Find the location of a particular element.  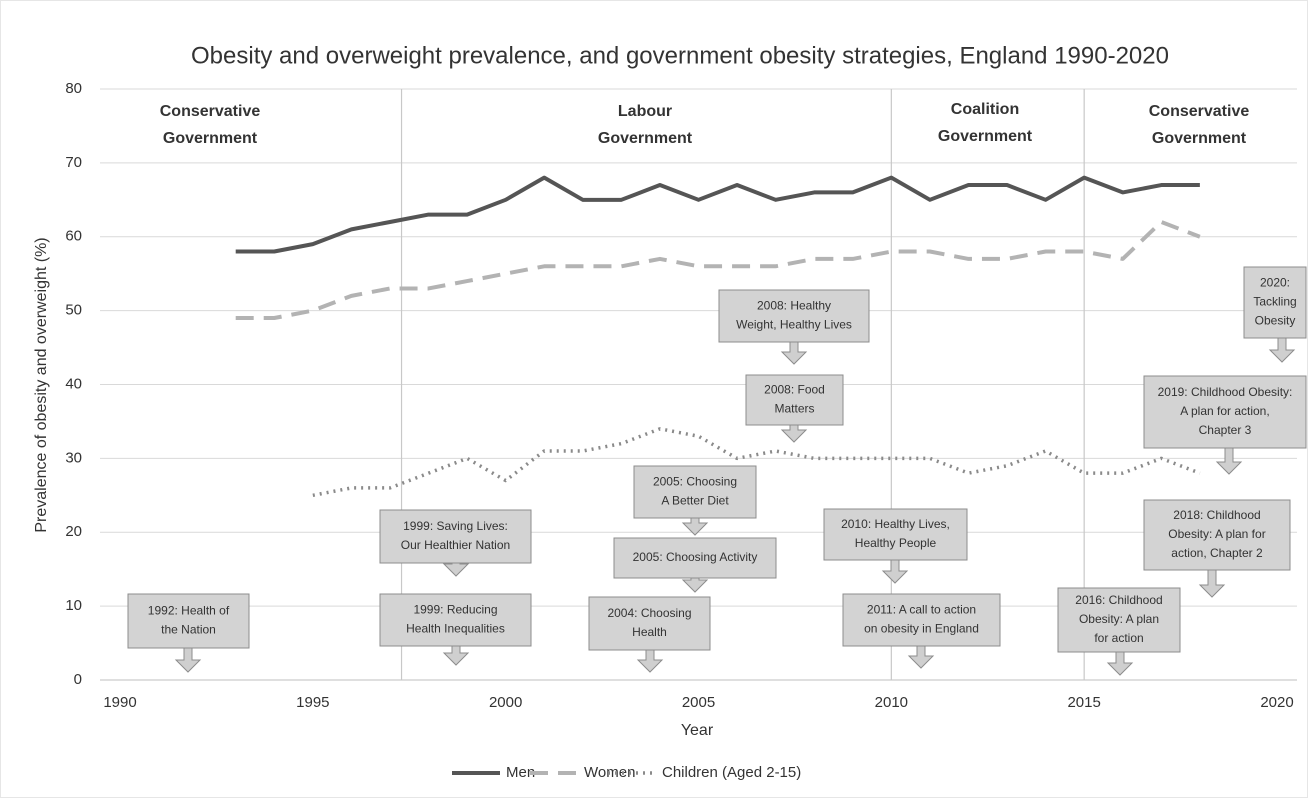

x-tick-label: 2000 is located at coordinates (505, 702).